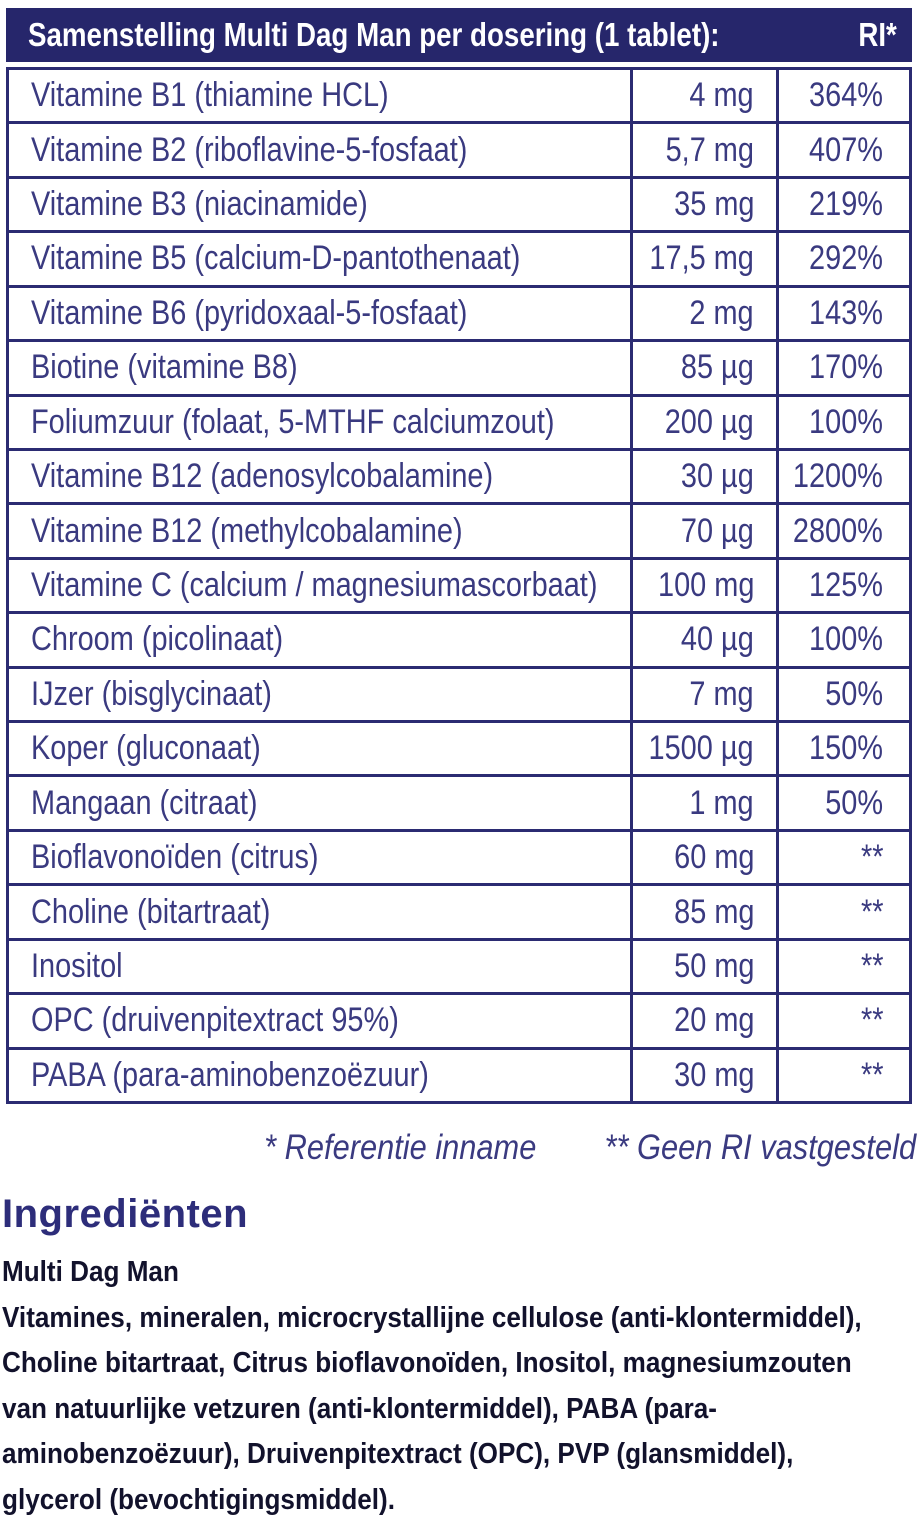 The height and width of the screenshot is (1536, 918). I want to click on amount-value: 50 mg, so click(713, 965).